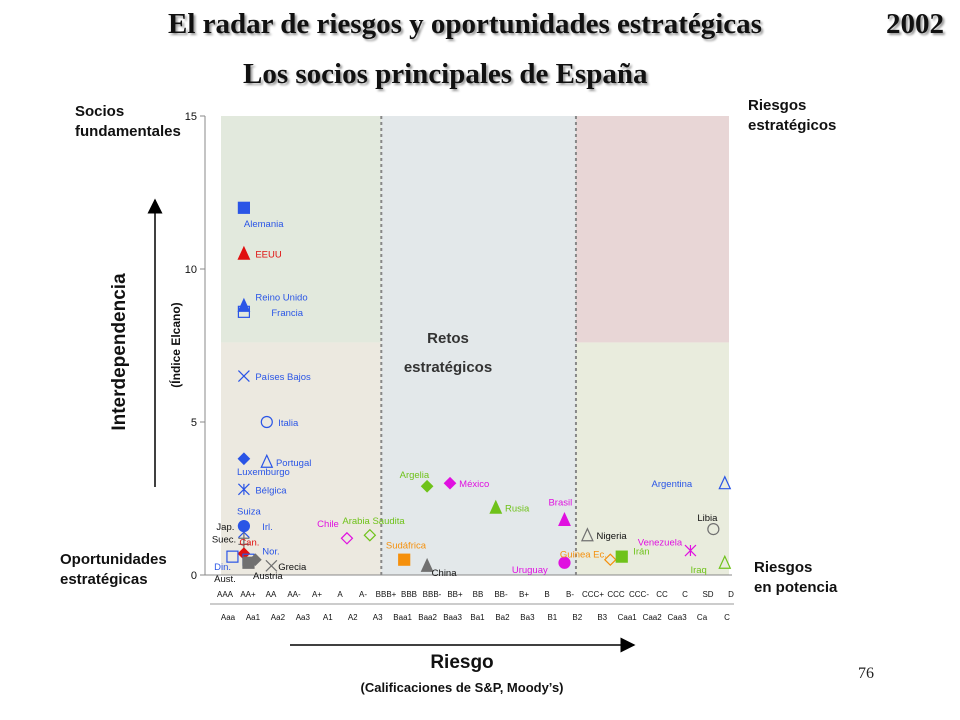 This screenshot has width=960, height=720. I want to click on x-tick-label-sp: BBB-, so click(432, 594).